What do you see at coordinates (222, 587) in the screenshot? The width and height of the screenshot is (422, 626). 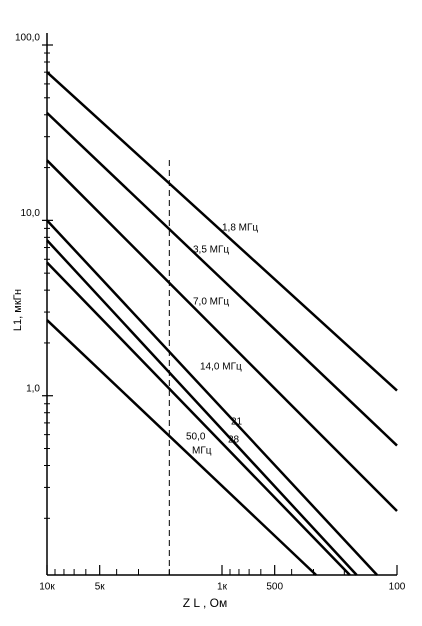 I see `x-tick-label: 1к` at bounding box center [222, 587].